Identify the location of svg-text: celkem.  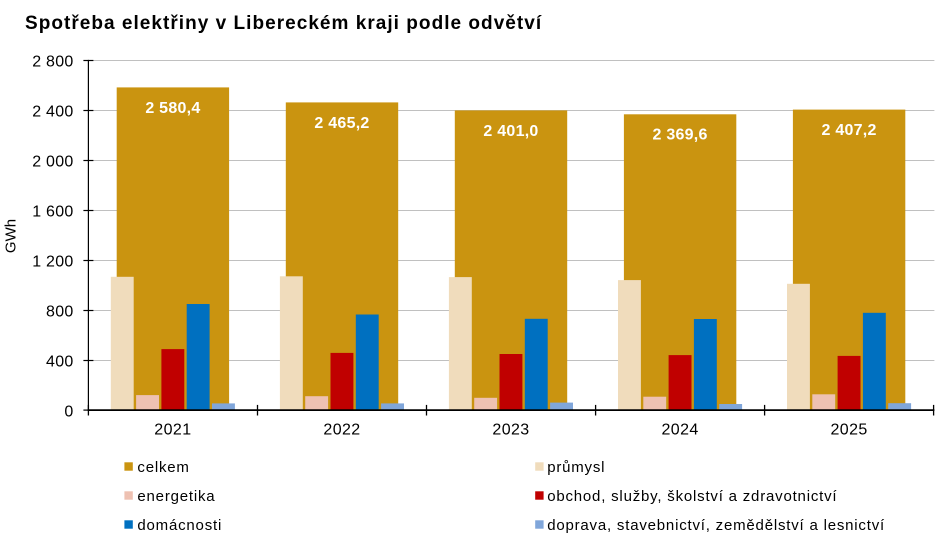
(163, 467).